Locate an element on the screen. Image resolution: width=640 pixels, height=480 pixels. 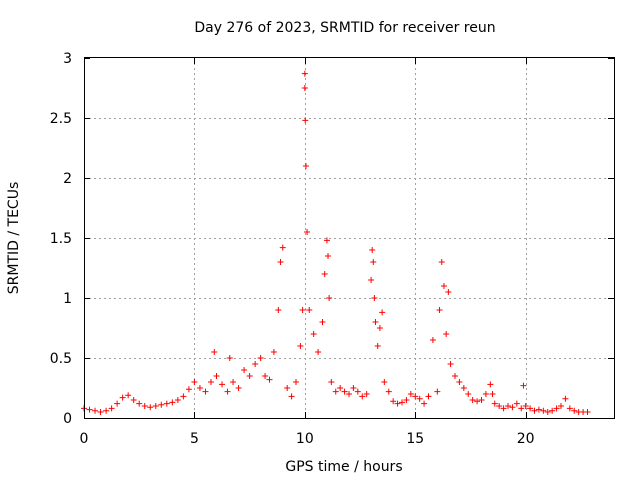
y-tick-label: 1 is located at coordinates (67, 299).